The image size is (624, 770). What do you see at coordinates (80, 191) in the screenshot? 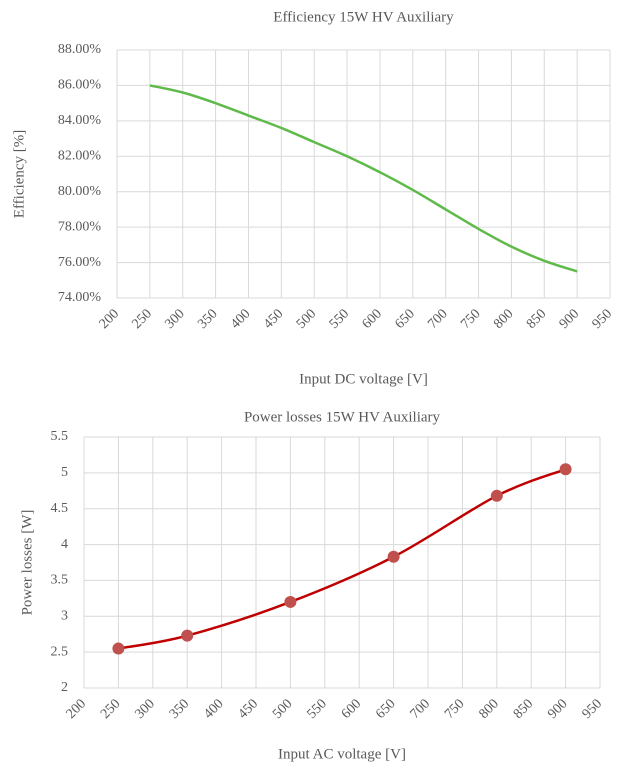
I see `y-tick-label: 80.00%` at bounding box center [80, 191].